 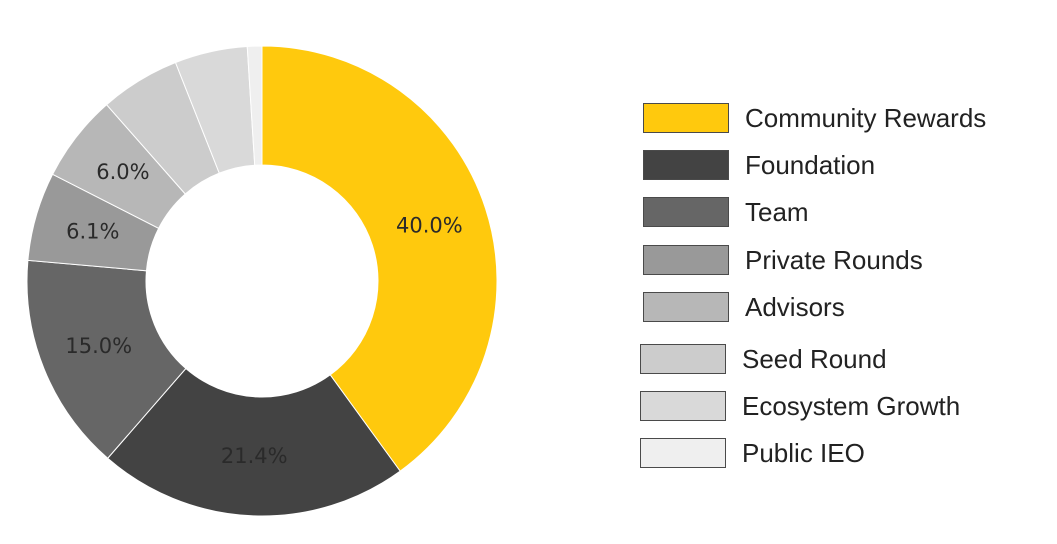 I want to click on legend-item-seed-round: Seed Round, so click(x=763, y=359).